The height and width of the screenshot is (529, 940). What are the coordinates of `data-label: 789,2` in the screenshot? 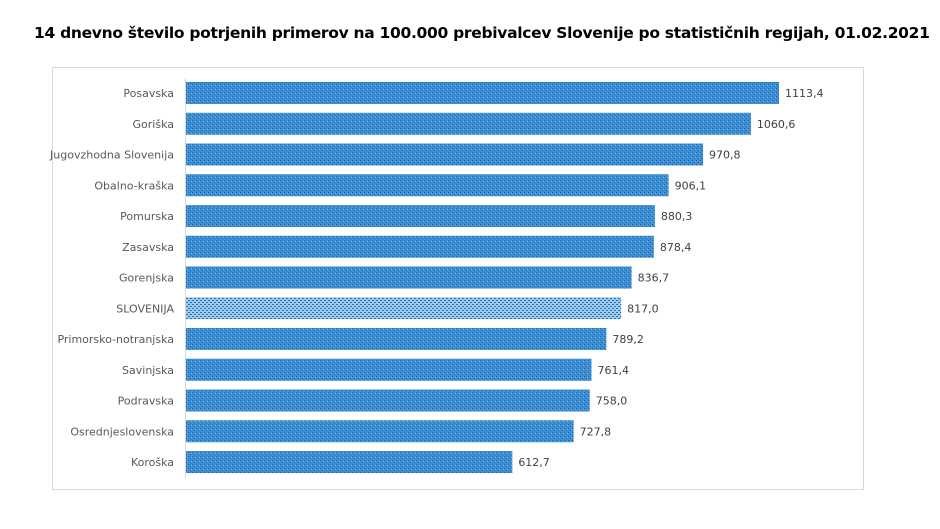 It's located at (628, 339).